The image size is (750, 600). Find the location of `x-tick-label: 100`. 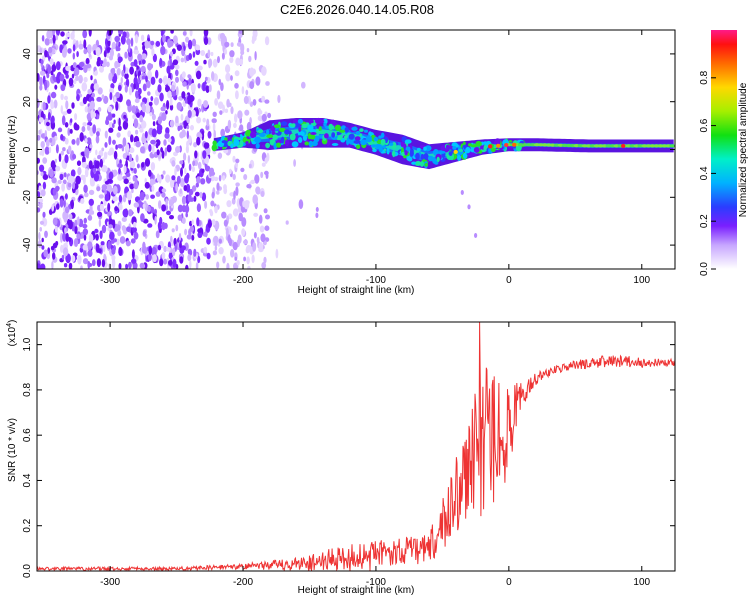

x-tick-label: 100 is located at coordinates (641, 582).